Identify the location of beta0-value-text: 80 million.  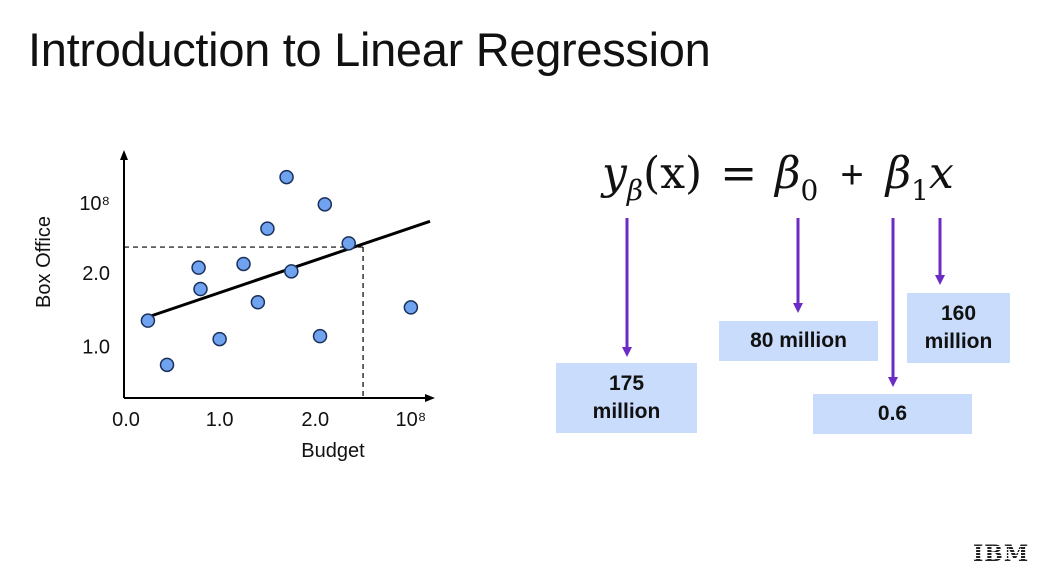
(798, 340).